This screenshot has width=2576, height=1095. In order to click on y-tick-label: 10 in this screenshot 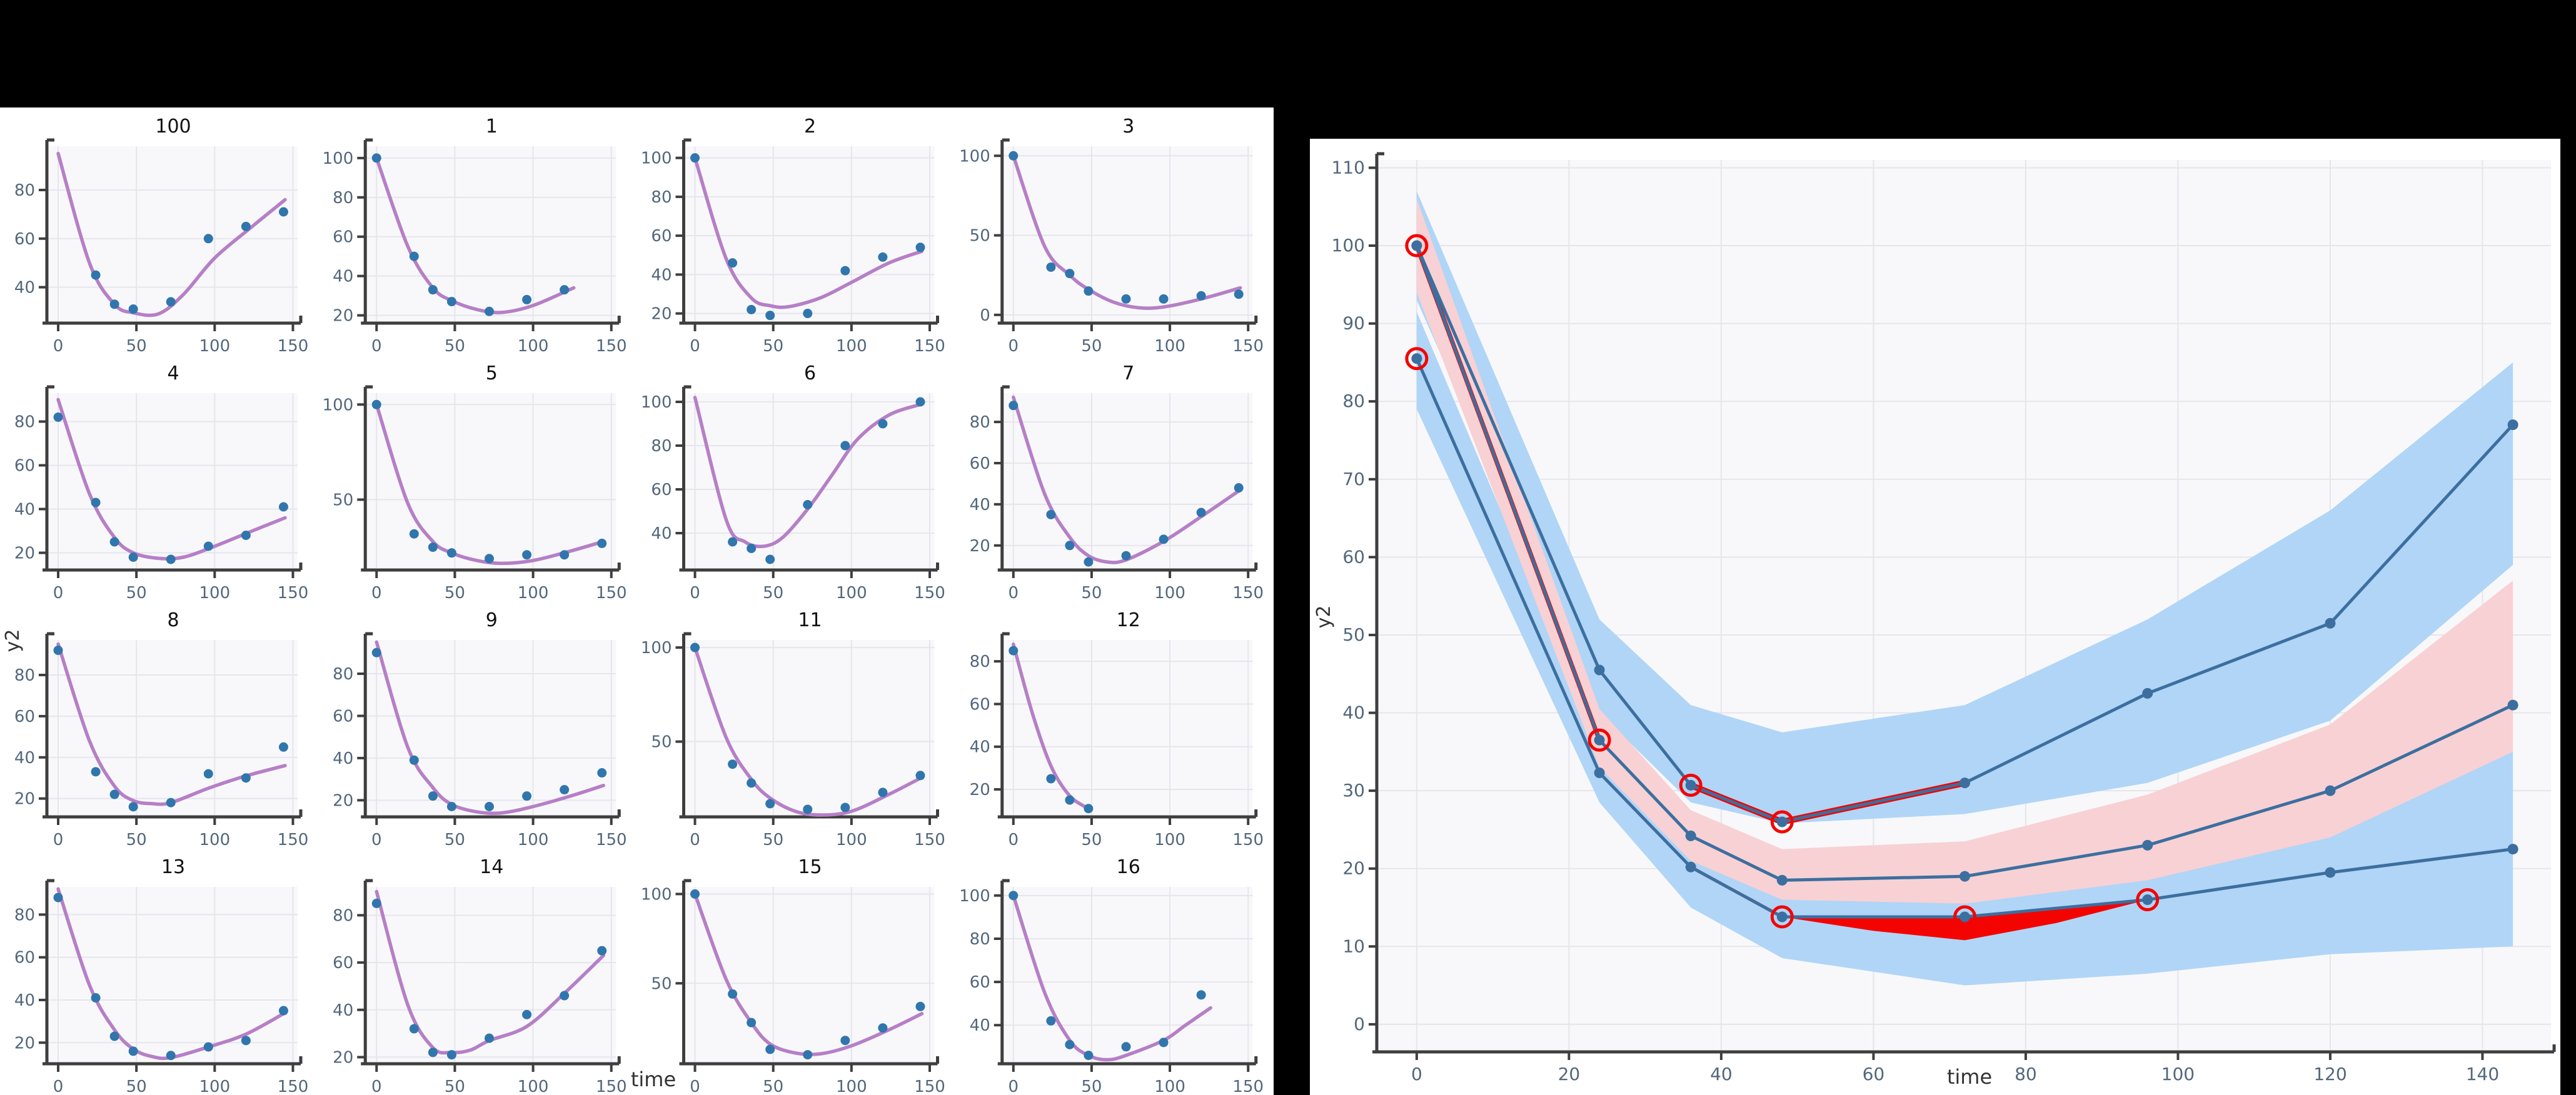, I will do `click(1353, 946)`.